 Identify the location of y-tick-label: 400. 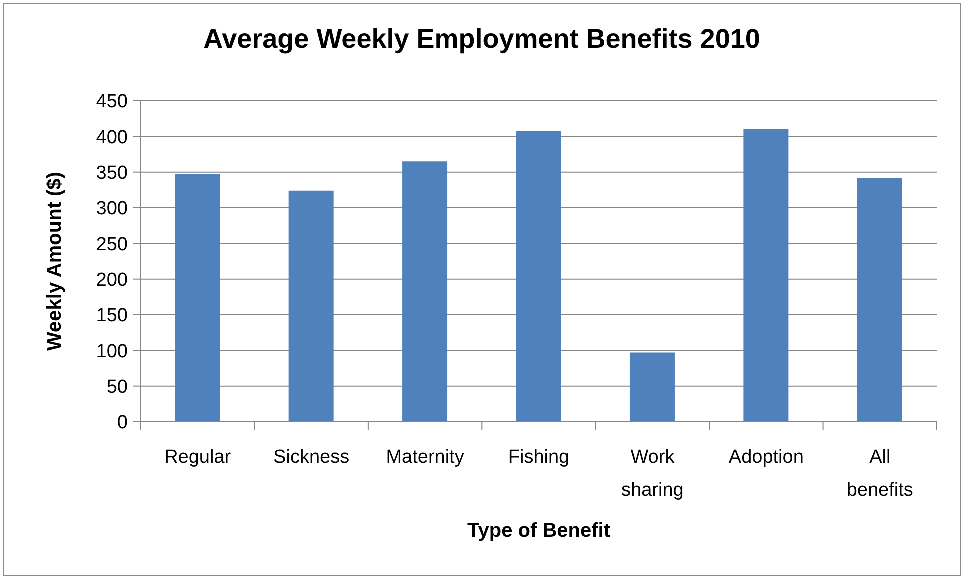
(112, 137).